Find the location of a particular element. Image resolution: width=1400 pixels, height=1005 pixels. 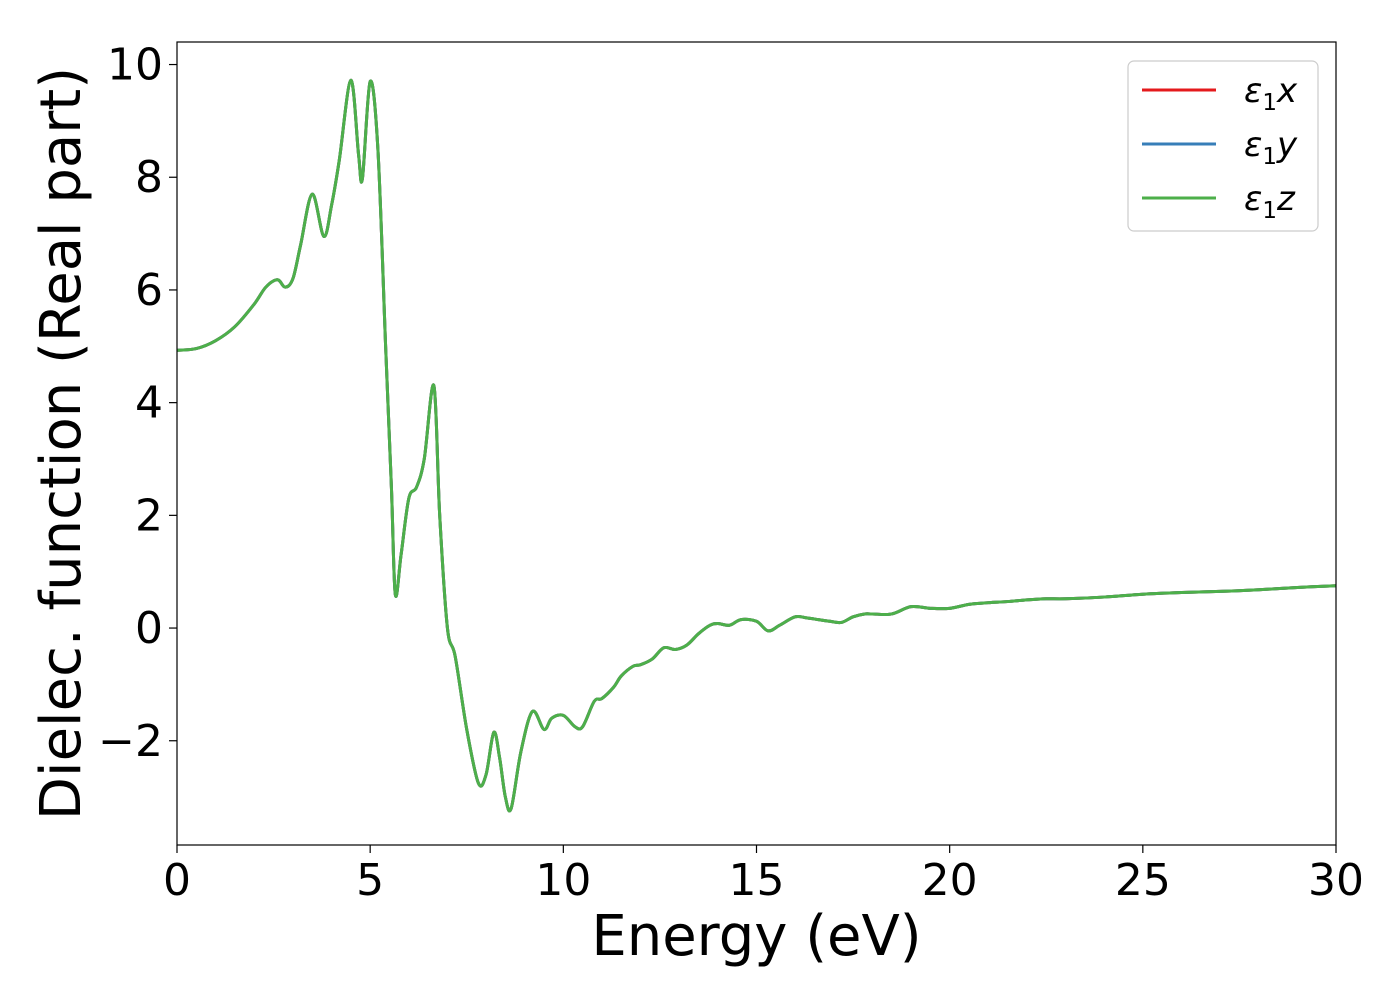

x-axis: 0 5 10 15 20 25 30 is located at coordinates (763, 875).